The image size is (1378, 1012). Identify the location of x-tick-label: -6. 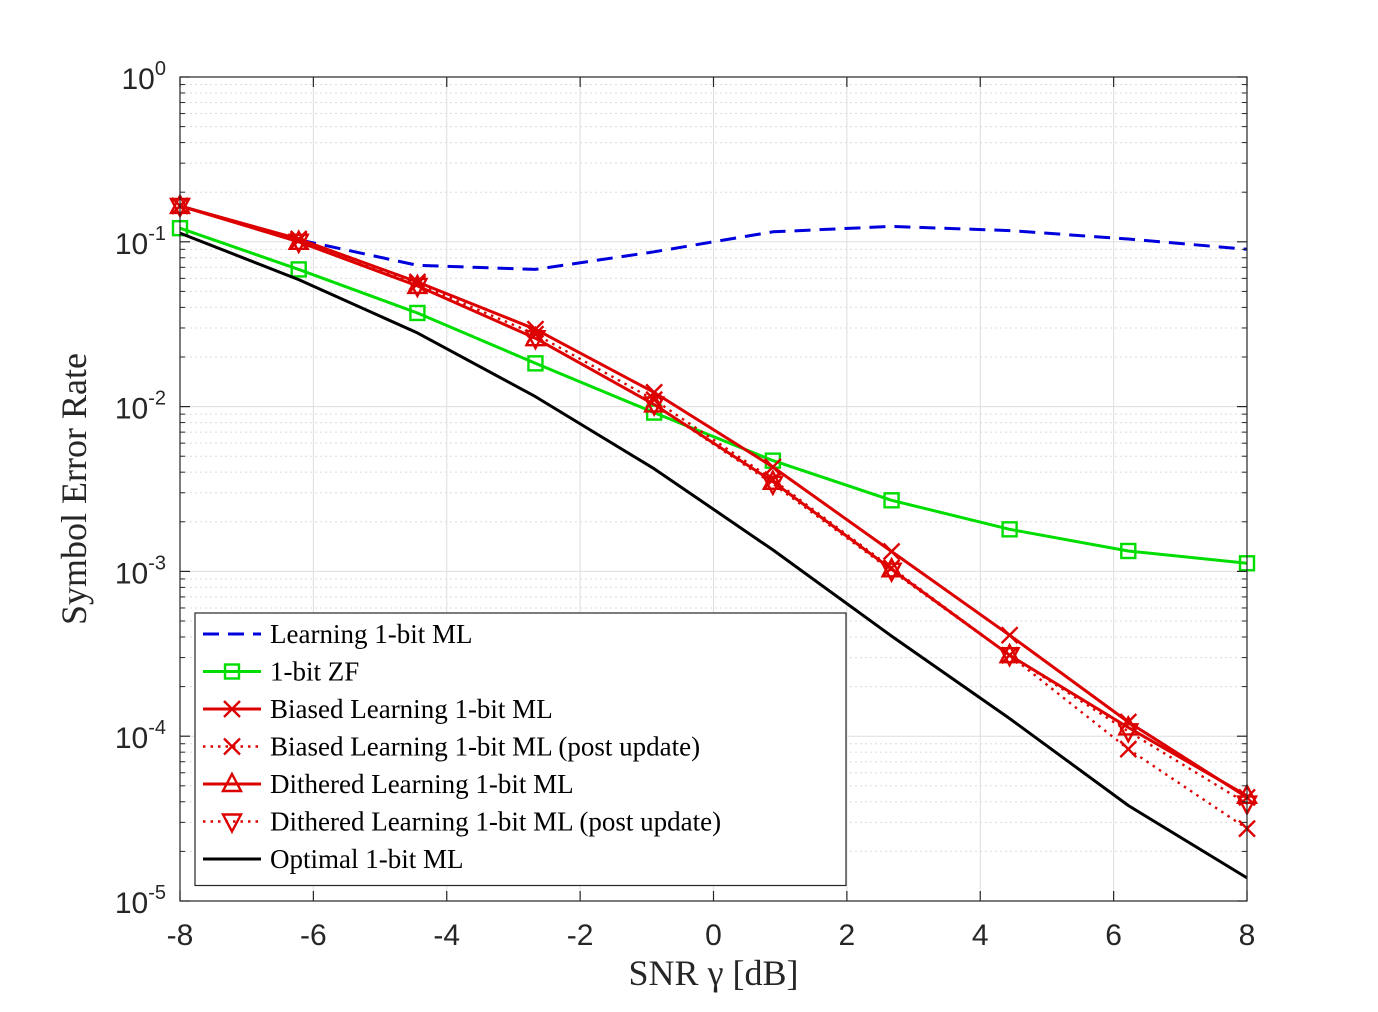
(313, 935).